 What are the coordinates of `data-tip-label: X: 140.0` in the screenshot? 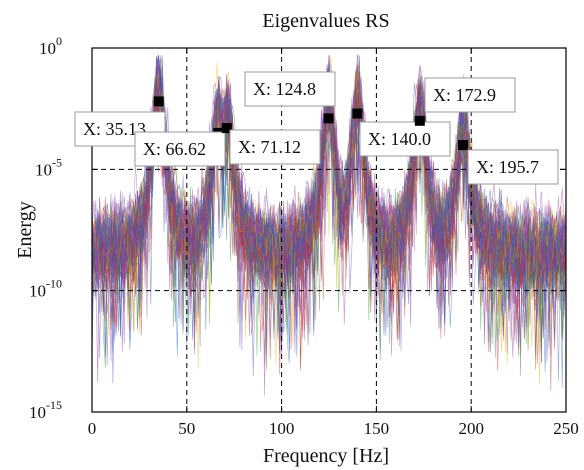 It's located at (399, 139).